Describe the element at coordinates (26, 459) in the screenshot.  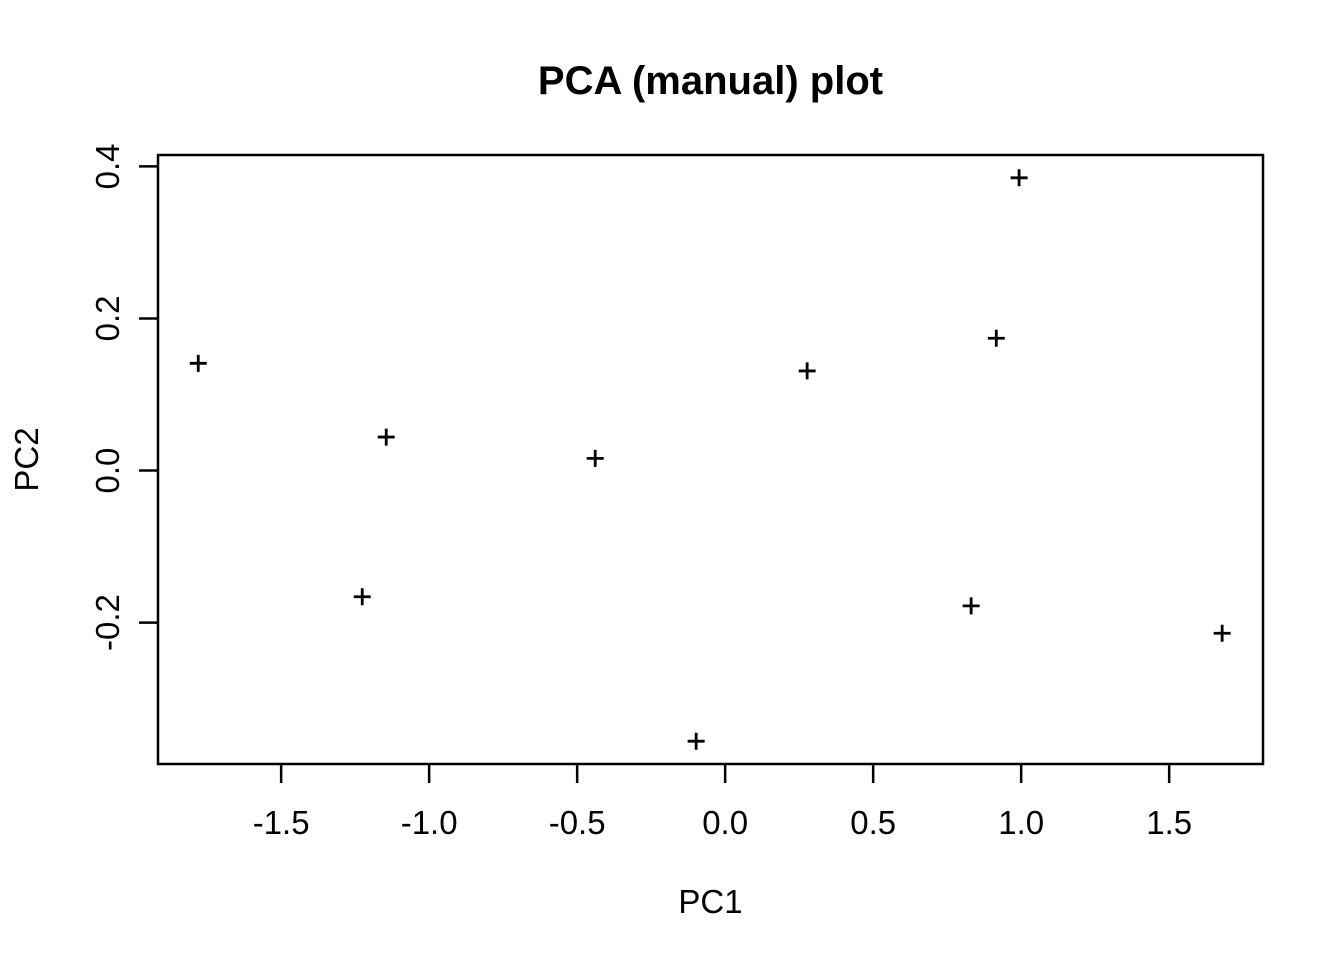
I see `y-axis-label: PC2` at that location.